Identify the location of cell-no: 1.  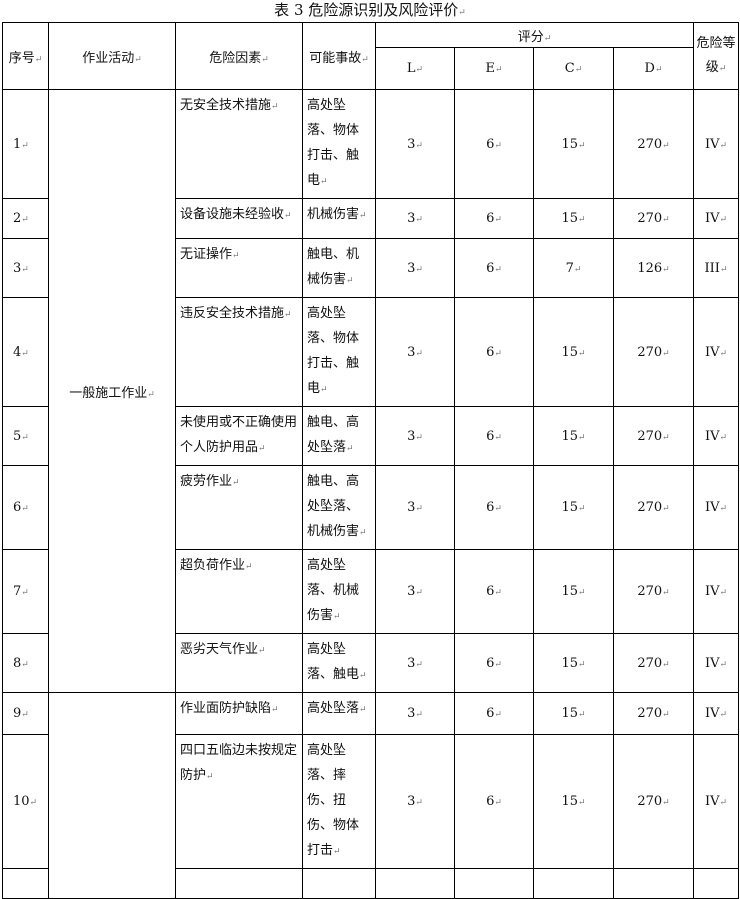
(25, 144).